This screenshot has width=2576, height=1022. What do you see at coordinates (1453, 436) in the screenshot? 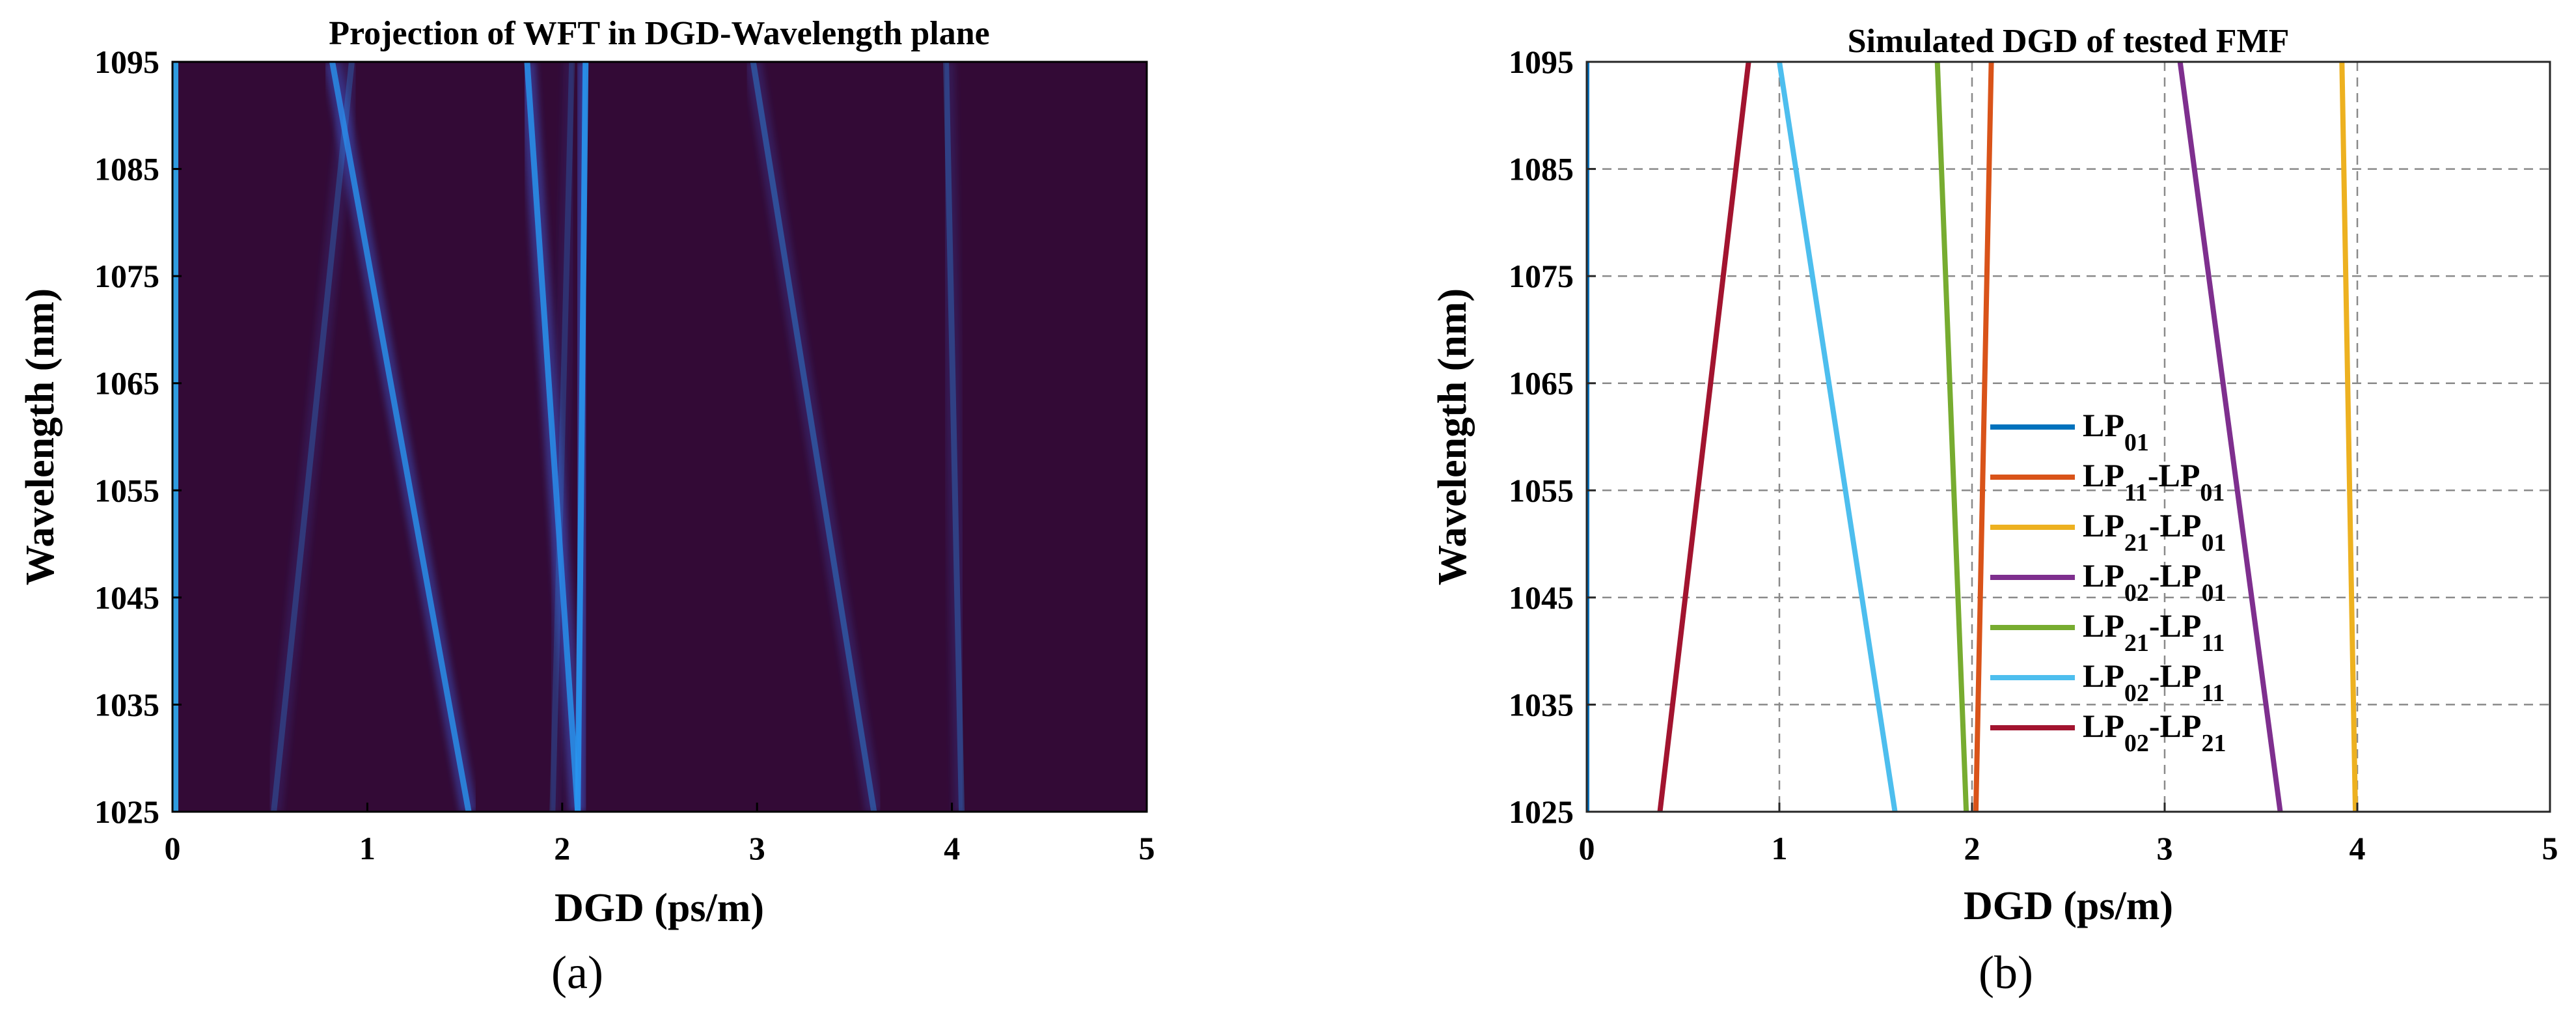
I see `line-chart-y-label: Wavelength (nm)` at bounding box center [1453, 436].